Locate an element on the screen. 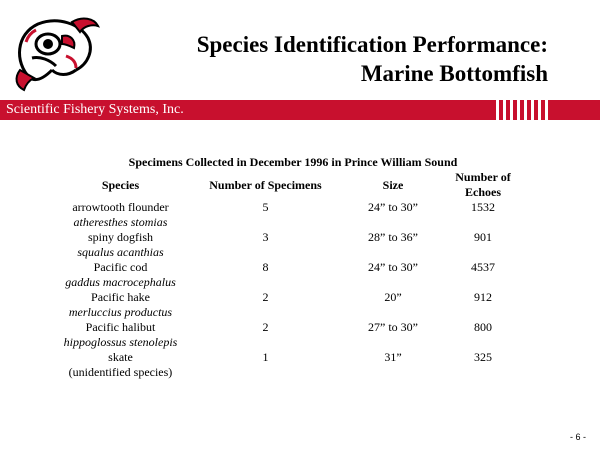  scientific-name: hippoglossus stenolepis is located at coordinates (120, 342).